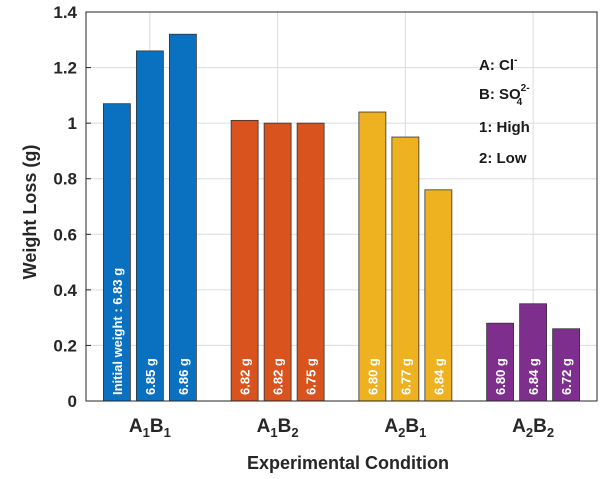 The height and width of the screenshot is (479, 615). I want to click on y-axis-label: Weight Loss (g), so click(30, 212).